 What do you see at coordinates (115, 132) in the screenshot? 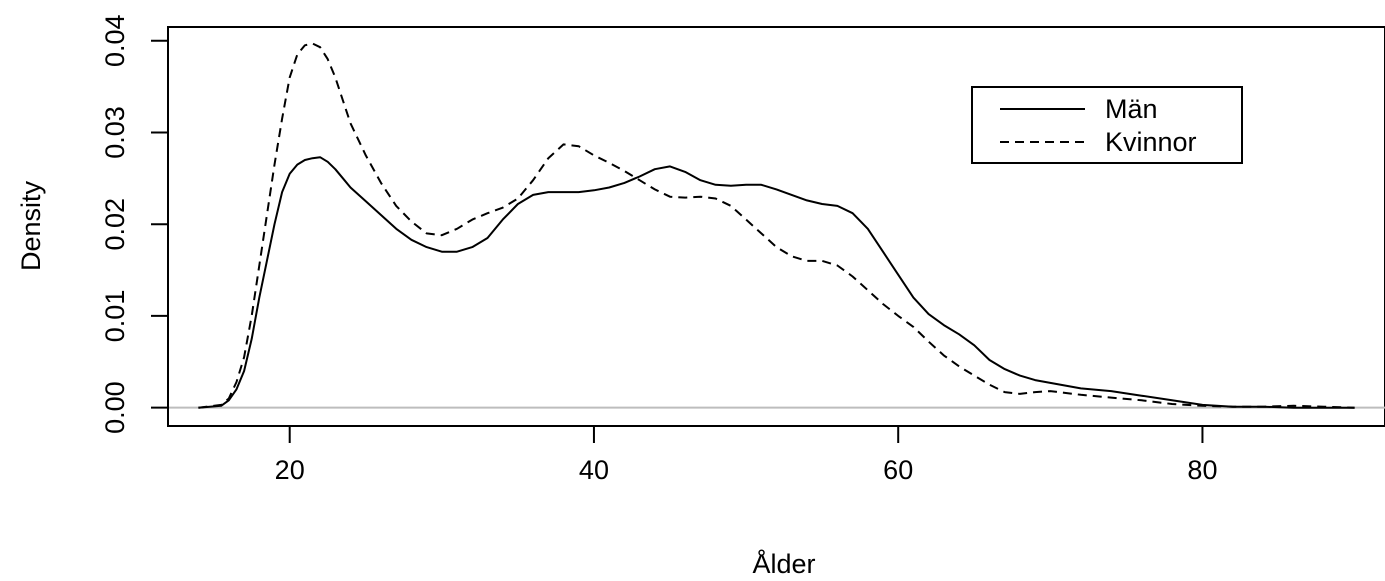
I see `y-tick-label: 0.03` at bounding box center [115, 132].